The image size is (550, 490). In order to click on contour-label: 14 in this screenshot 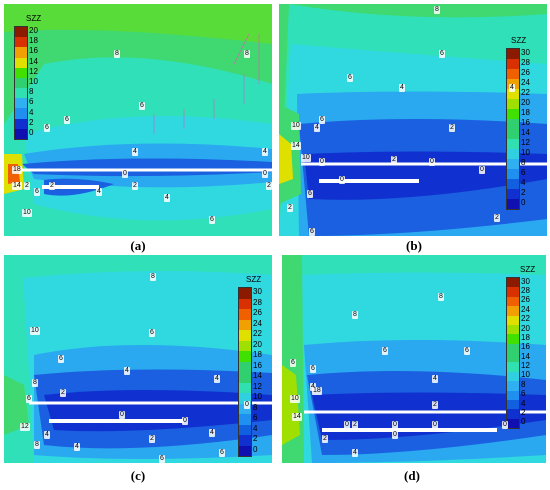, I will do `click(296, 146)`.